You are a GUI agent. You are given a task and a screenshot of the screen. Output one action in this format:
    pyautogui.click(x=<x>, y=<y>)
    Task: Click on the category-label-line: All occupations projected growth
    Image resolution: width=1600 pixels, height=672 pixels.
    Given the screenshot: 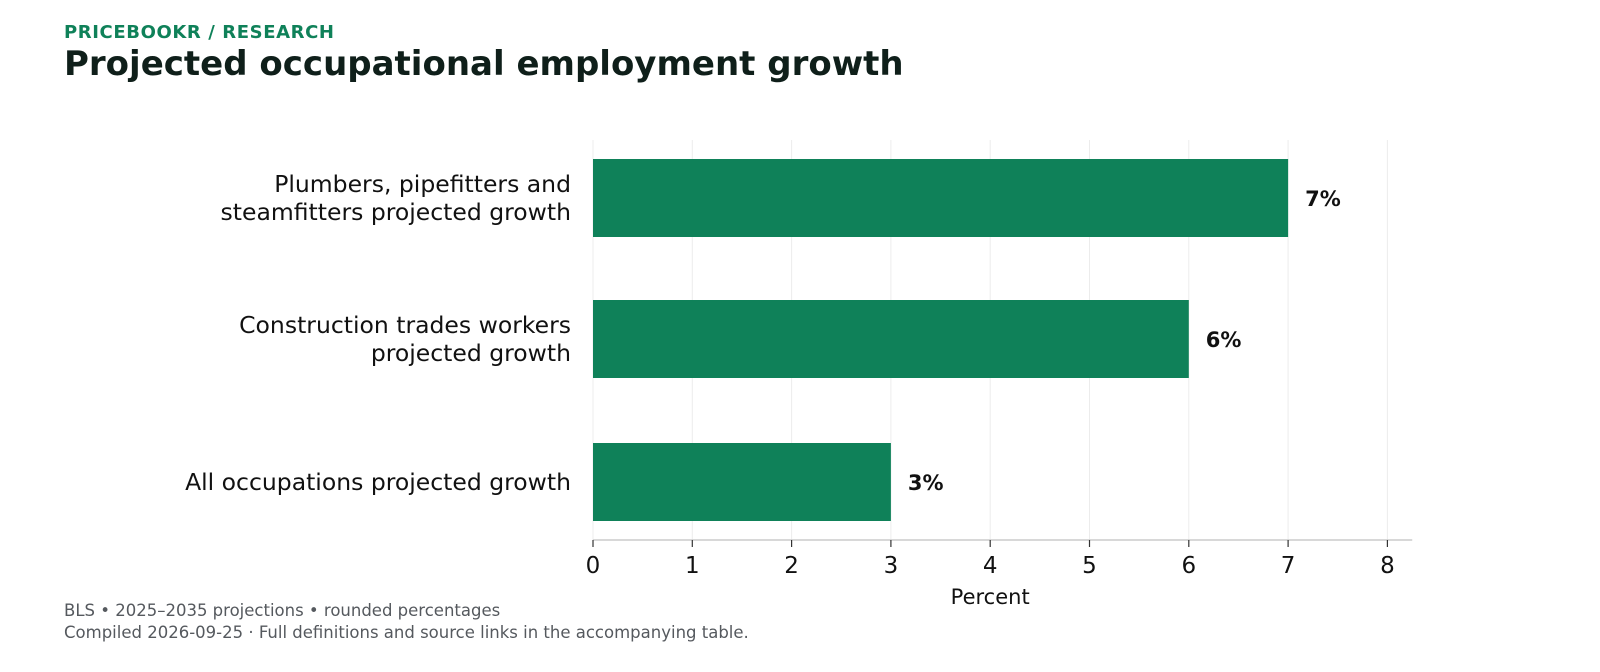 What is the action you would take?
    pyautogui.click(x=378, y=482)
    